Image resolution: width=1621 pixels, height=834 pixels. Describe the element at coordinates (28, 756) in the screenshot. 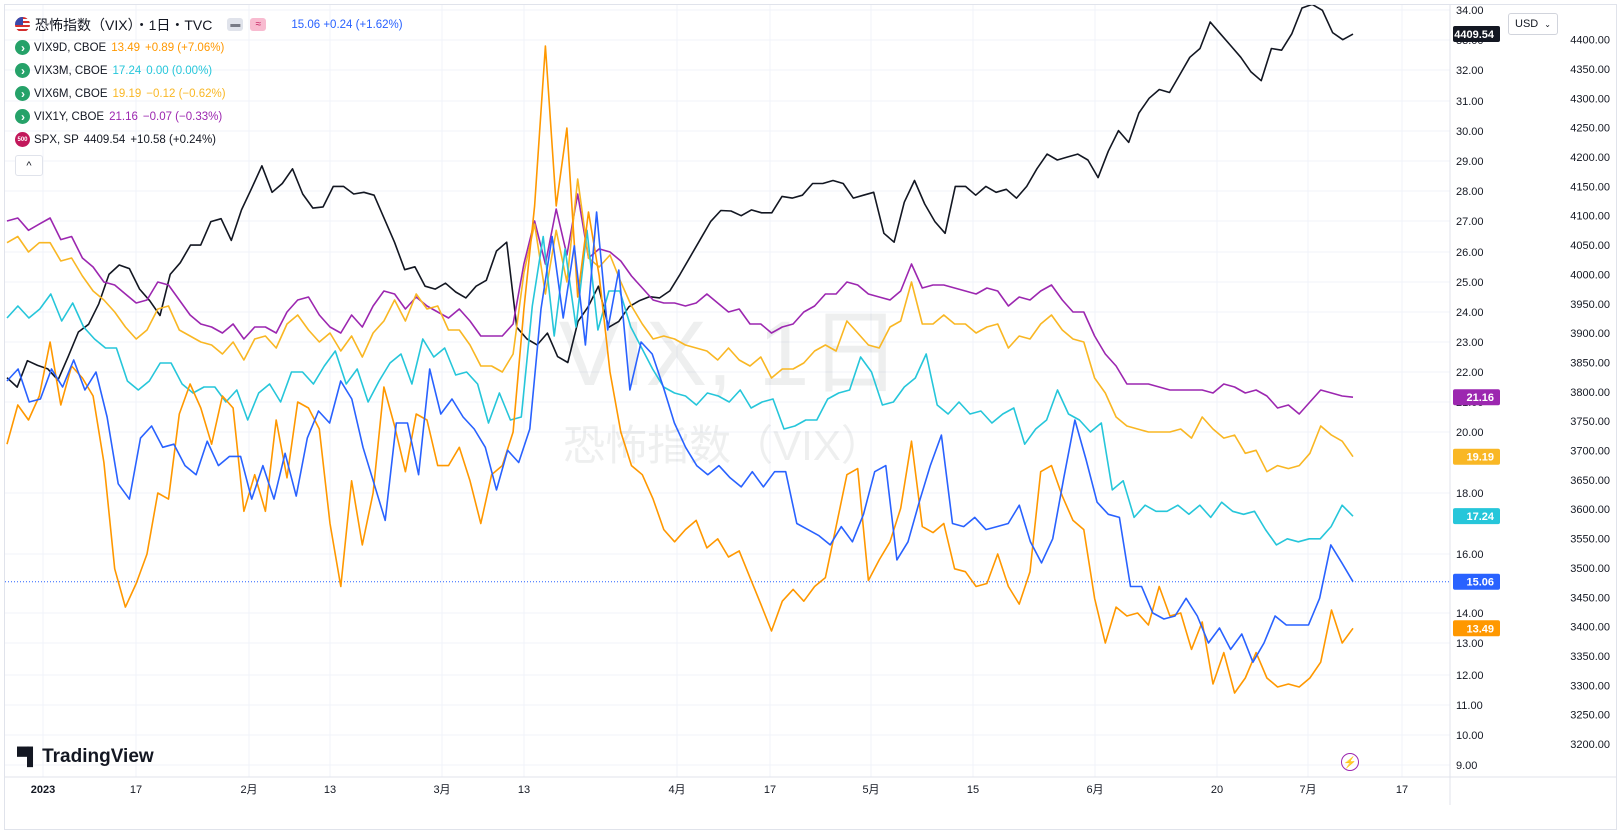

I see `tradingview-mark-icon: ▀▌` at that location.